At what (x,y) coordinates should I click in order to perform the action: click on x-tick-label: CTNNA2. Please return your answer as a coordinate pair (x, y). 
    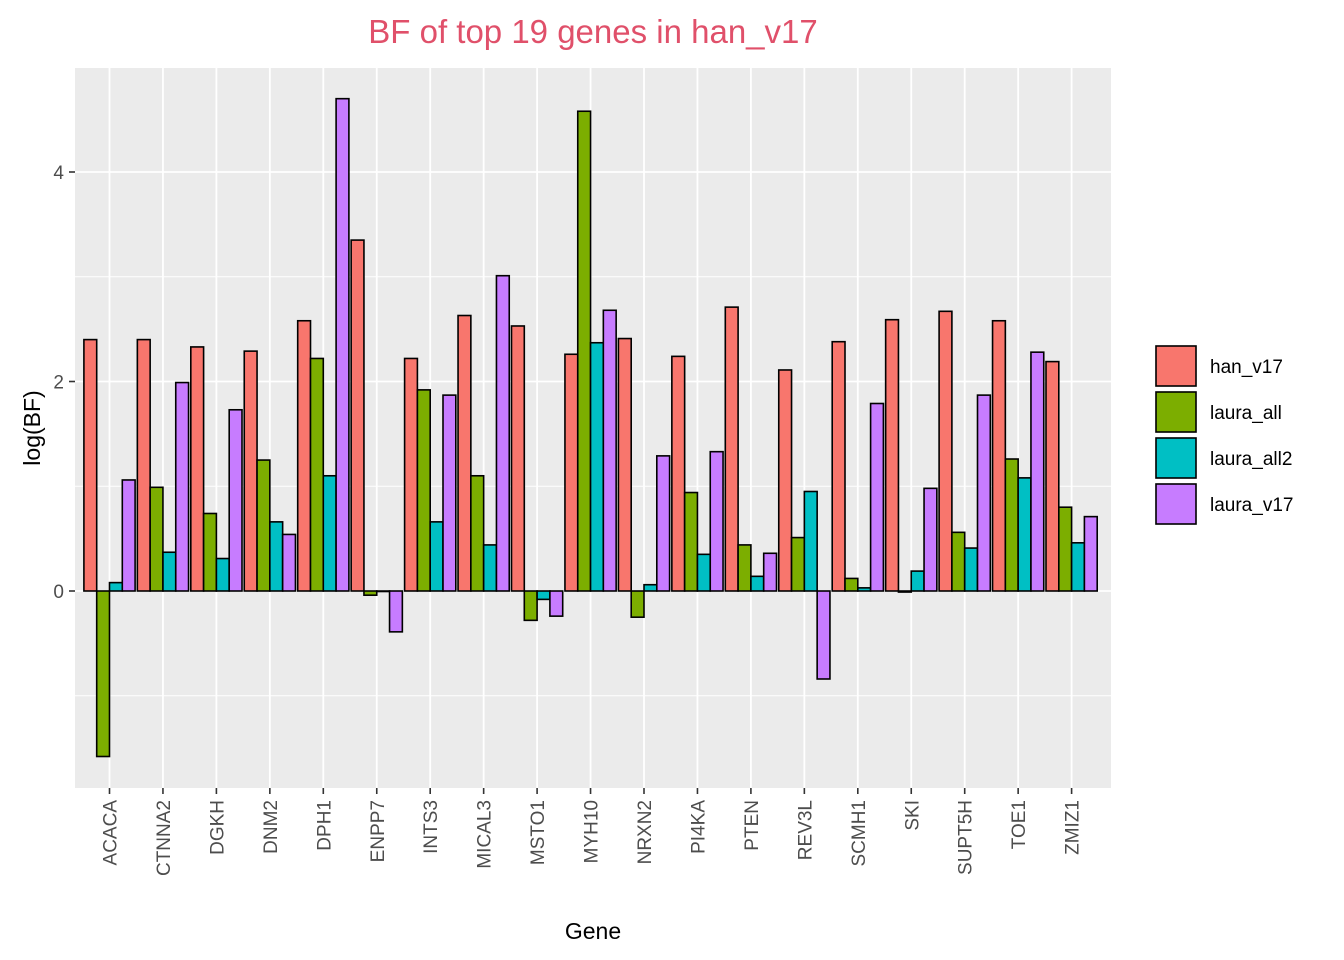
    Looking at the image, I should click on (164, 838).